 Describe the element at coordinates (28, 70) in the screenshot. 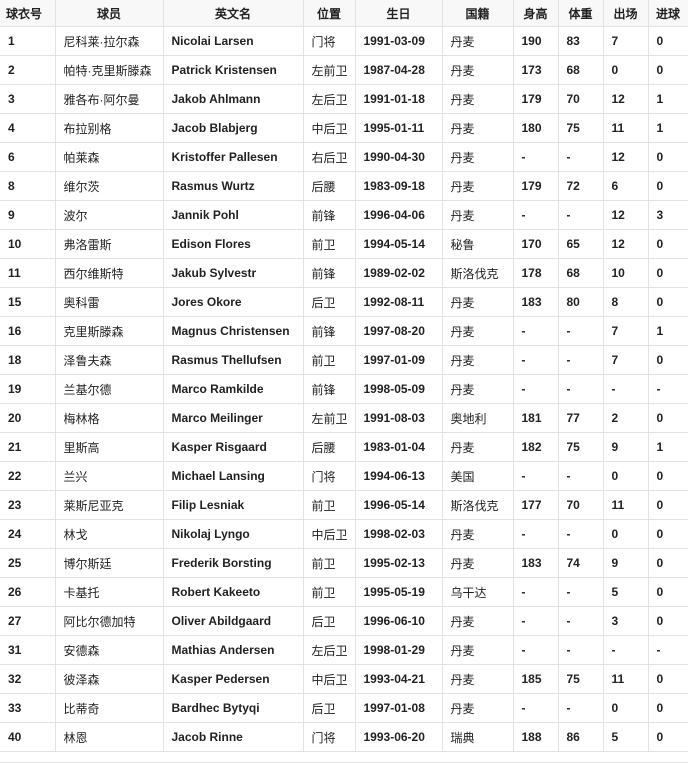

I see `cell-jersey: 2` at that location.